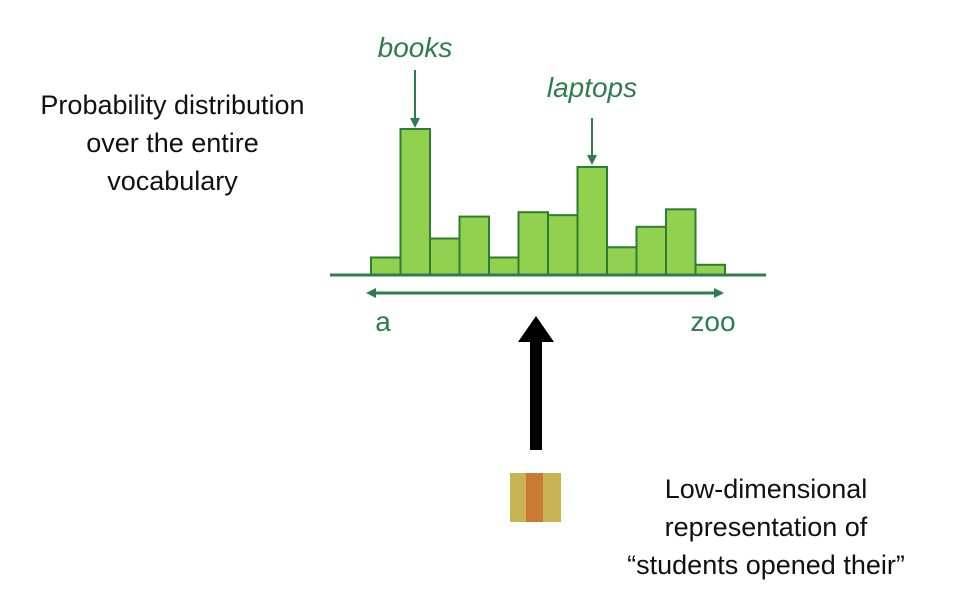  Describe the element at coordinates (766, 565) in the screenshot. I see `representation-caption-line: “students opened their”` at that location.